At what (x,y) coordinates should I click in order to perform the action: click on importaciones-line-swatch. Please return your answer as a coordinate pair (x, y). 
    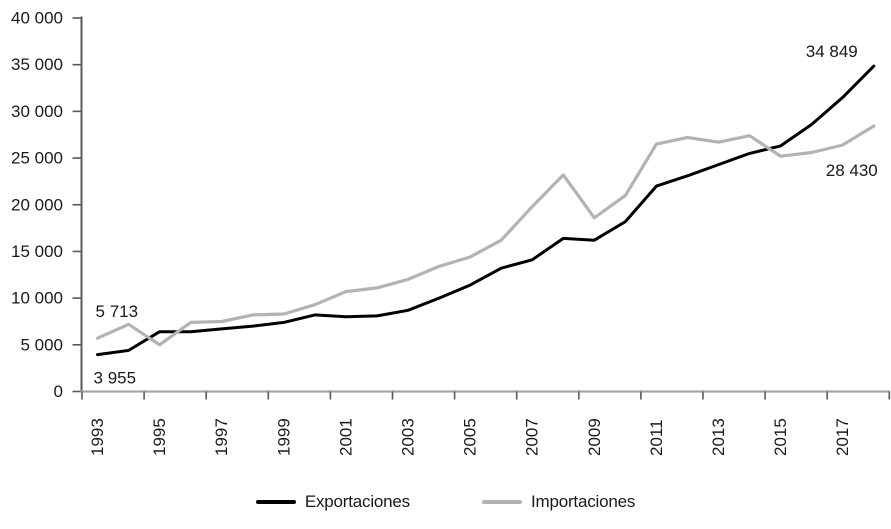
    Looking at the image, I should click on (501, 502).